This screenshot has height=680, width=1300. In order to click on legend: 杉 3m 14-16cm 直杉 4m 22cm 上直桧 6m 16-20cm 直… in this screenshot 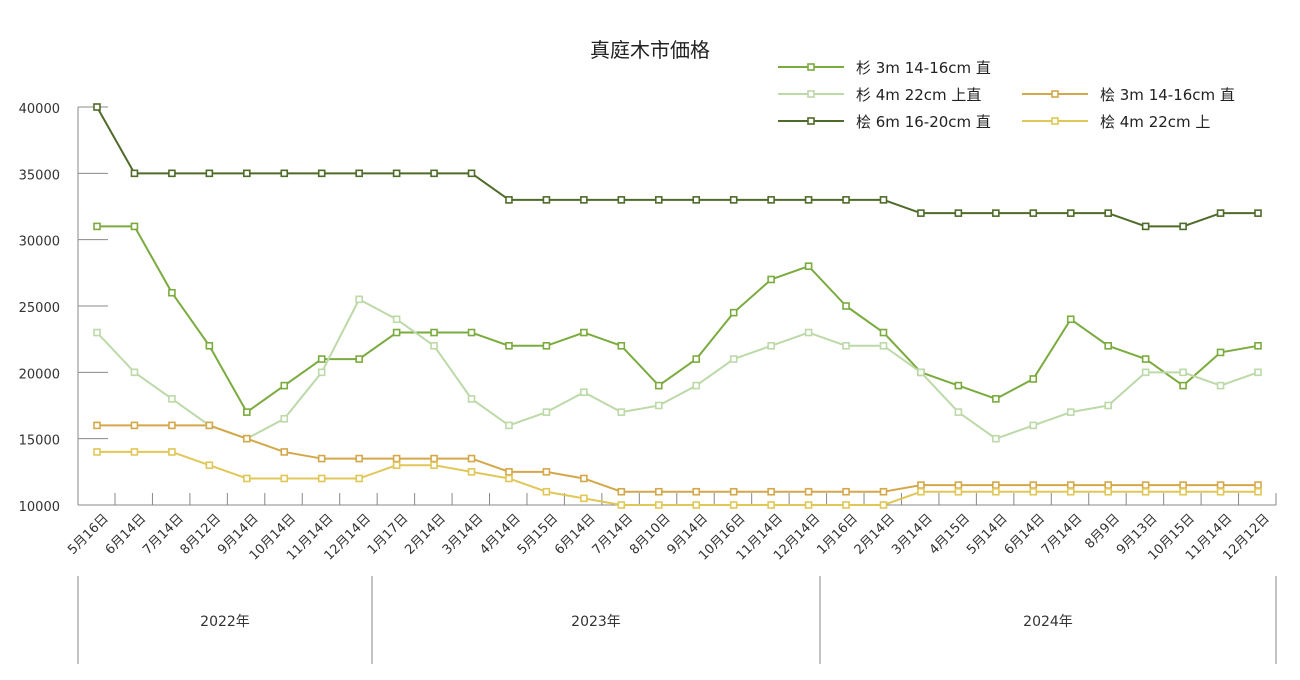, I will do `click(1006, 95)`.